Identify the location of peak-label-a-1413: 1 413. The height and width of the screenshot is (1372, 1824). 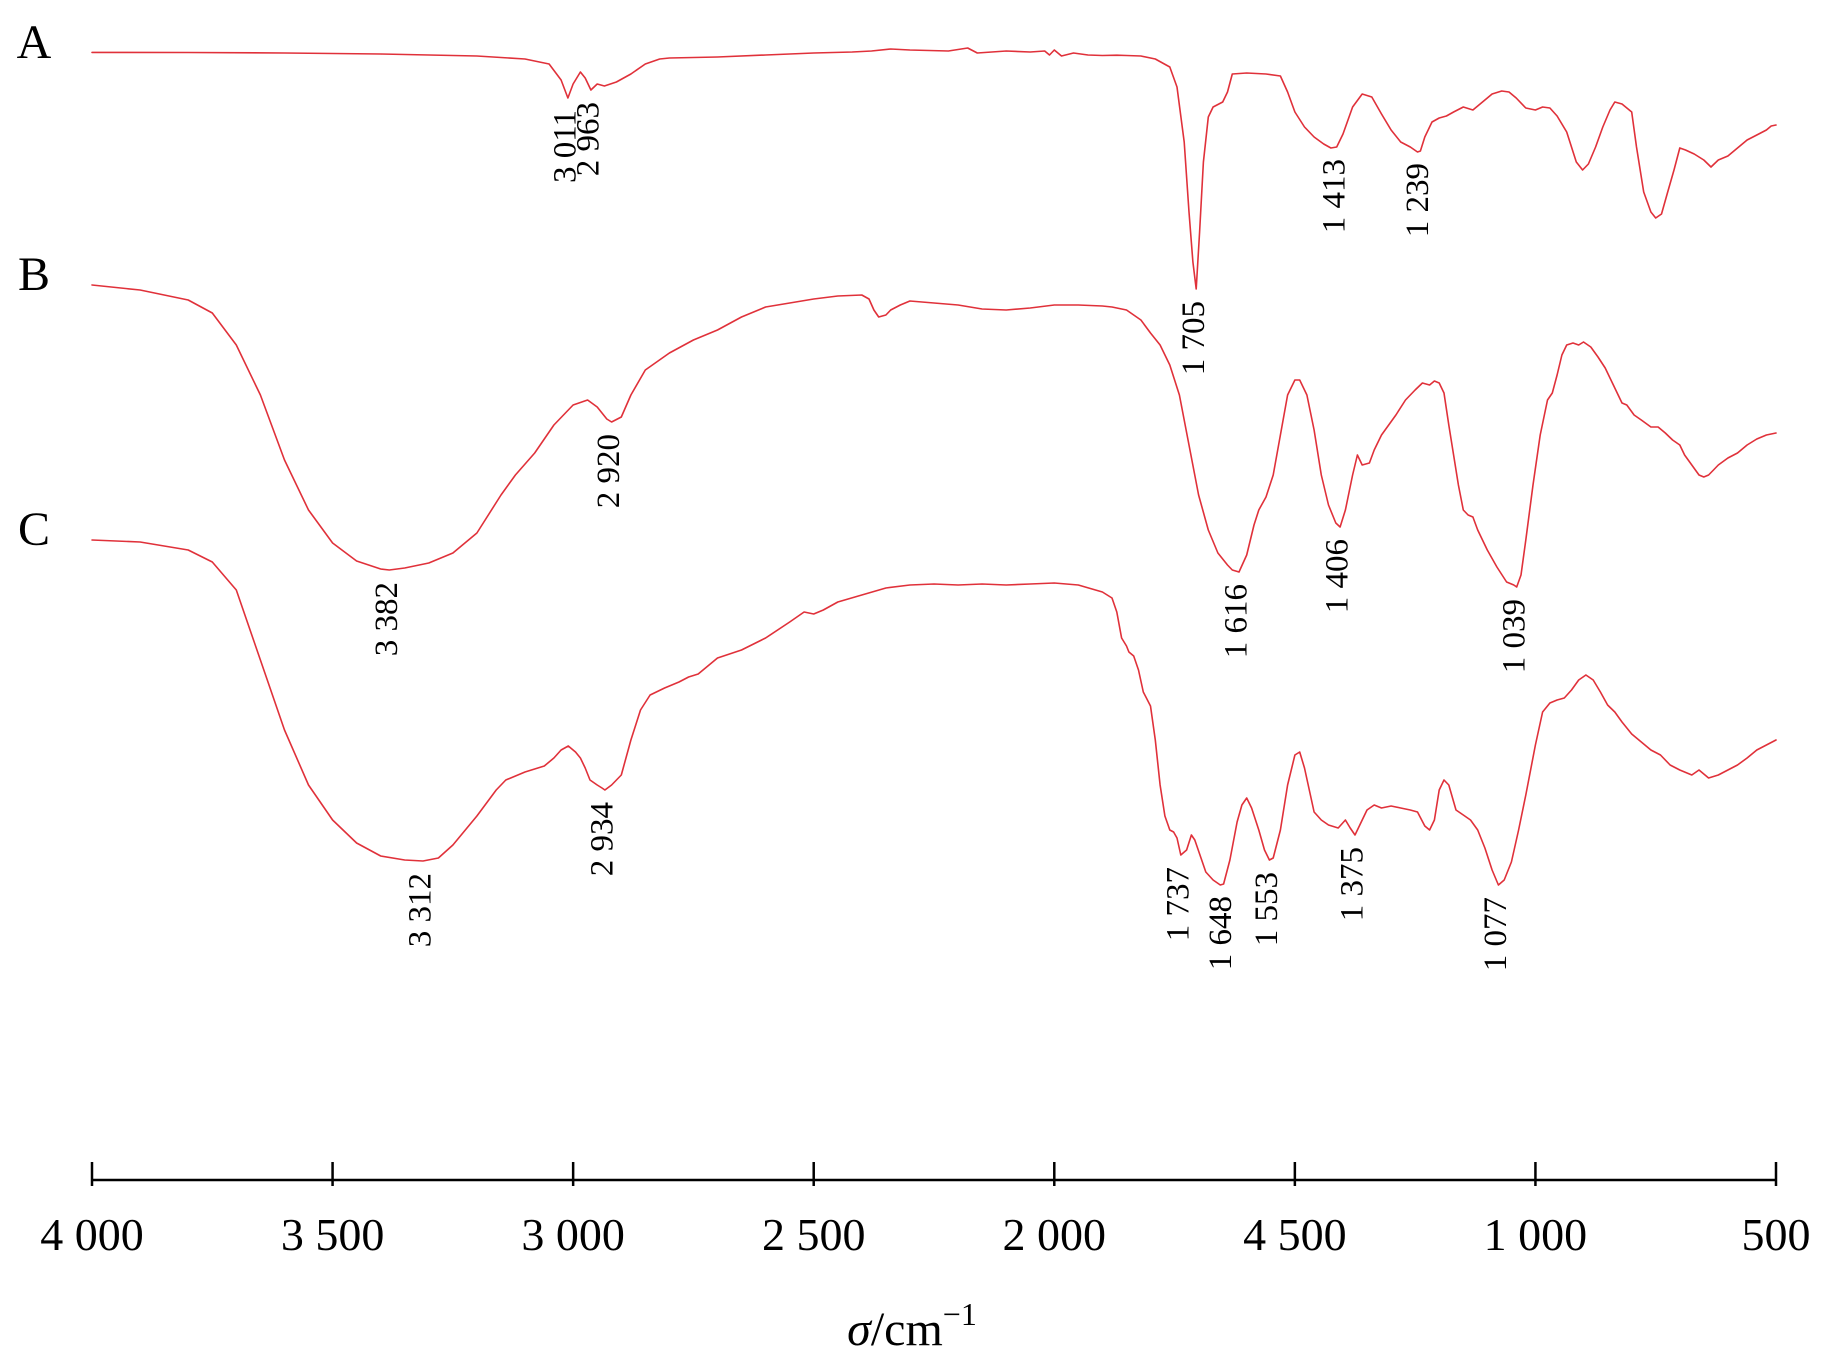
(1334, 196).